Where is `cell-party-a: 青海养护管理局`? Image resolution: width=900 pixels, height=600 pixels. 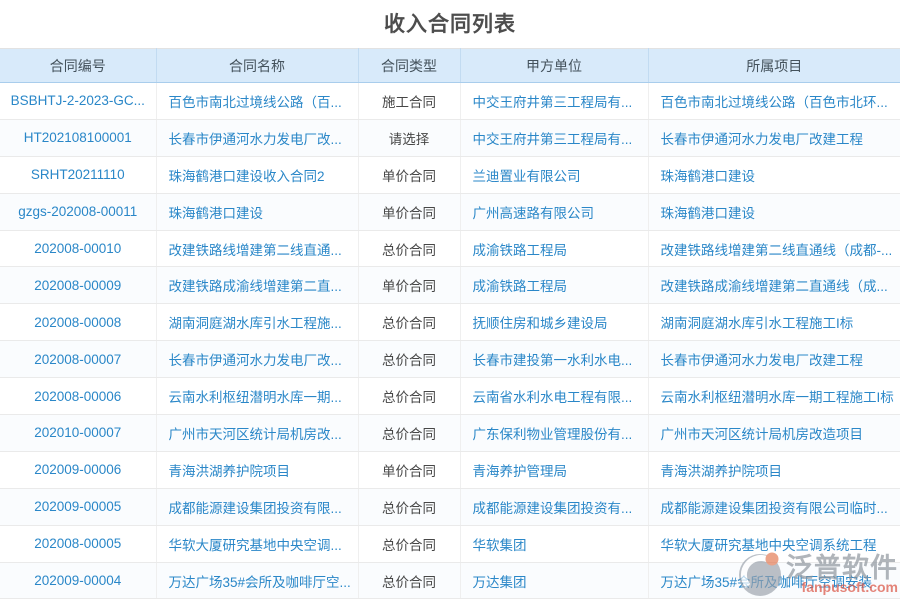
cell-party-a: 青海养护管理局 is located at coordinates (554, 470).